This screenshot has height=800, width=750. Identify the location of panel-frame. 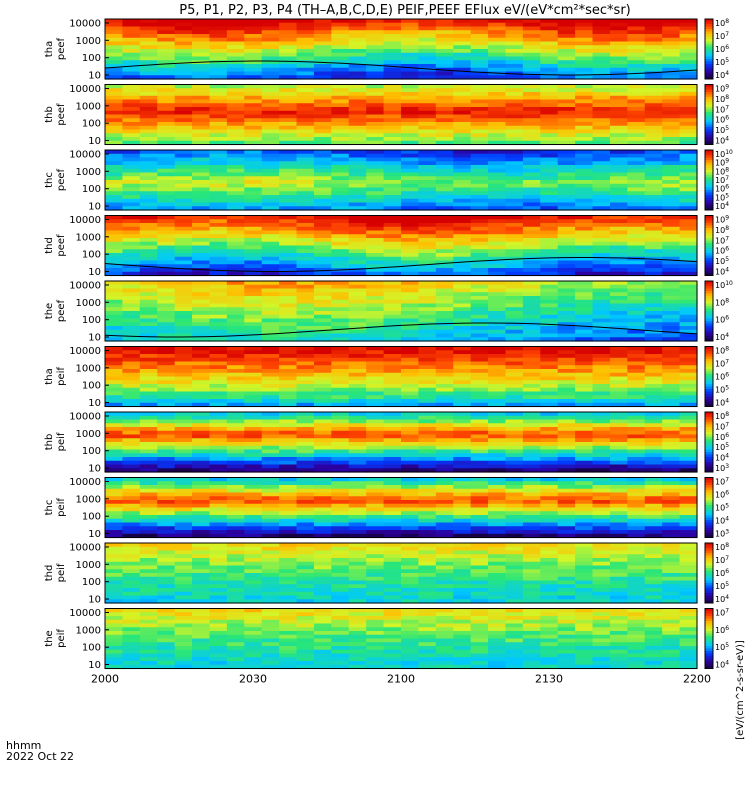
(401, 245).